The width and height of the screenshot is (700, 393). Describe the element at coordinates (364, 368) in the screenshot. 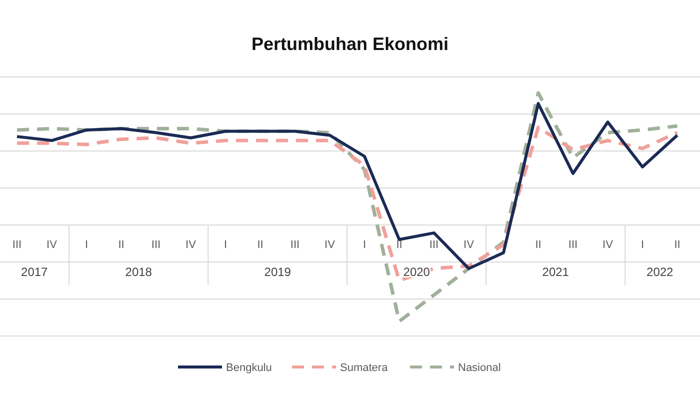

I see `legend-label: Sumatera` at that location.